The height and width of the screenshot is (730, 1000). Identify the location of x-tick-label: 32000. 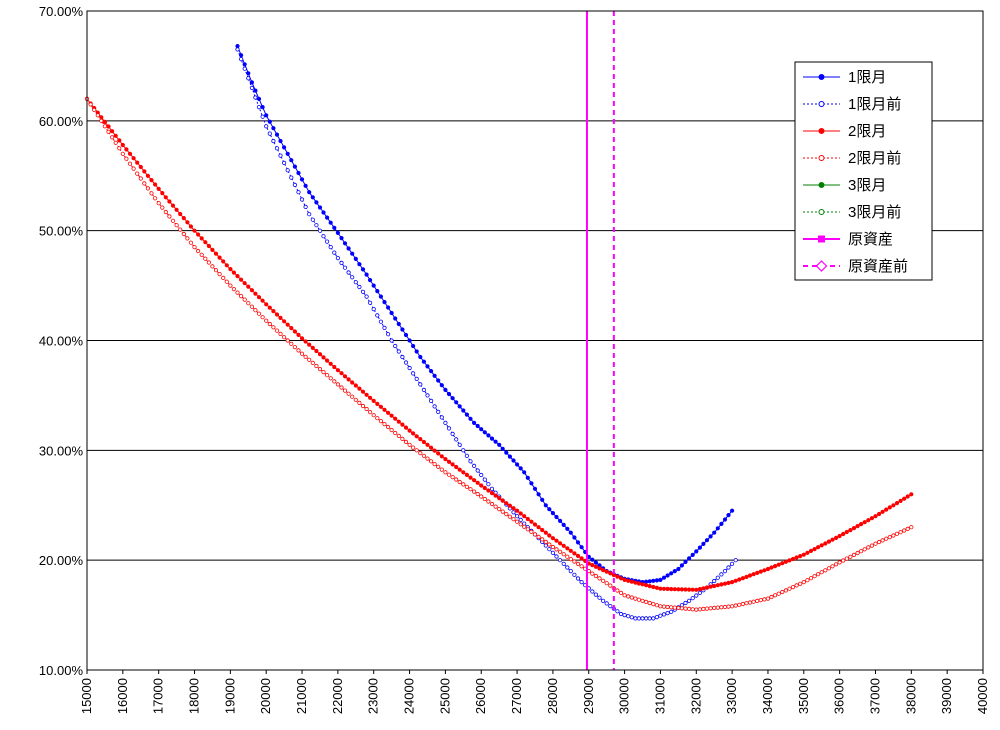
(695, 696).